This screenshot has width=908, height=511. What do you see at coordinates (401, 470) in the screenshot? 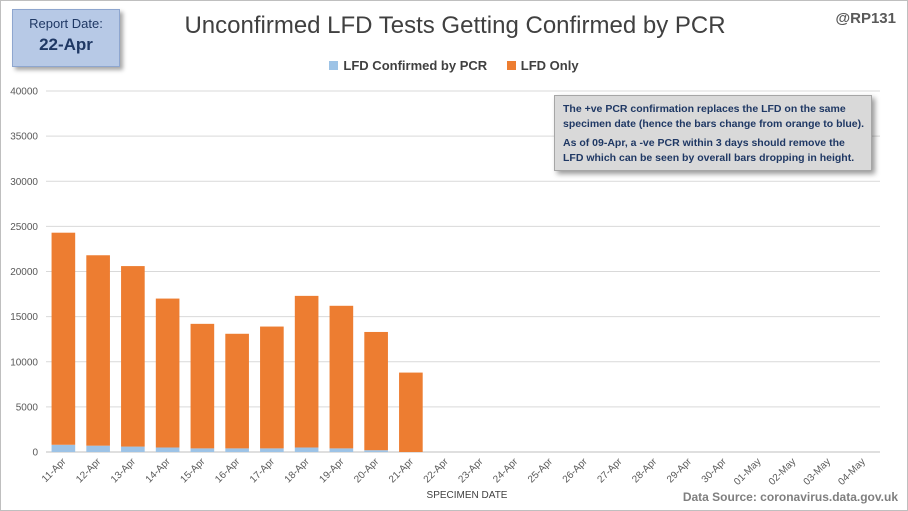
I see `x-tick-label: 21-Apr` at bounding box center [401, 470].